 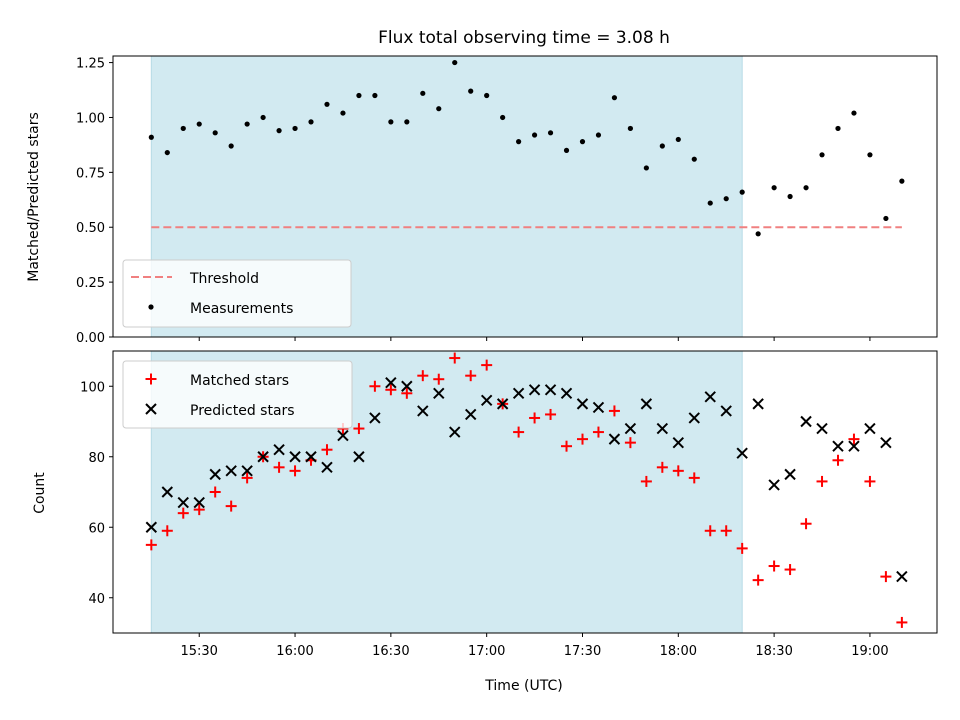 What do you see at coordinates (96, 599) in the screenshot?
I see `bottom-y-tick-label: 40` at bounding box center [96, 599].